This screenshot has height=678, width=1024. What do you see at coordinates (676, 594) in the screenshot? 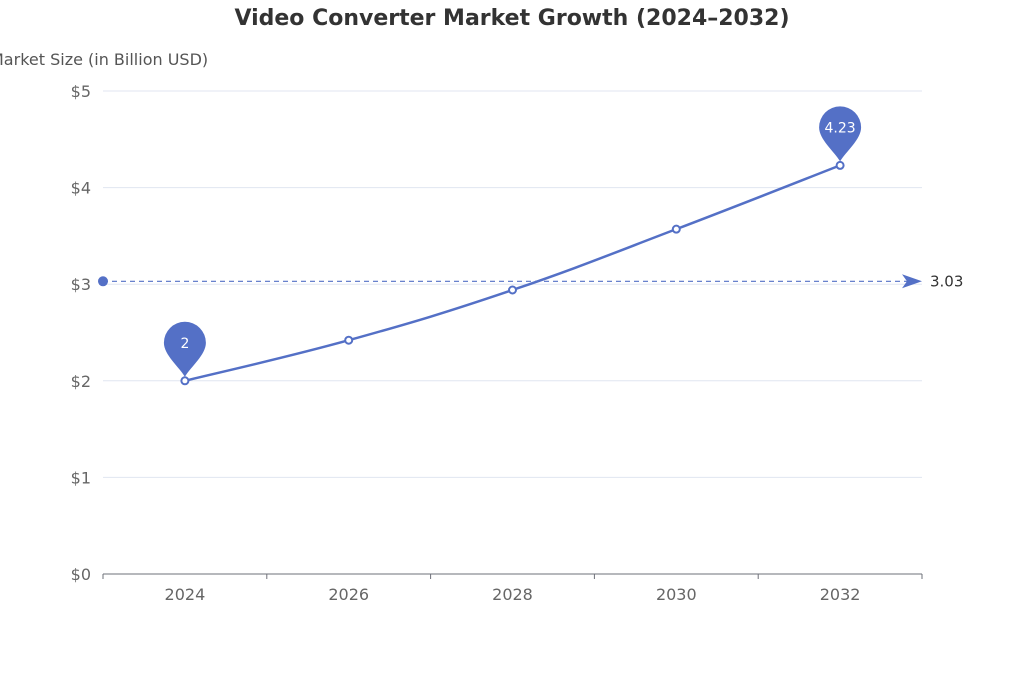
I see `x-tick-label: 2030` at bounding box center [676, 594].